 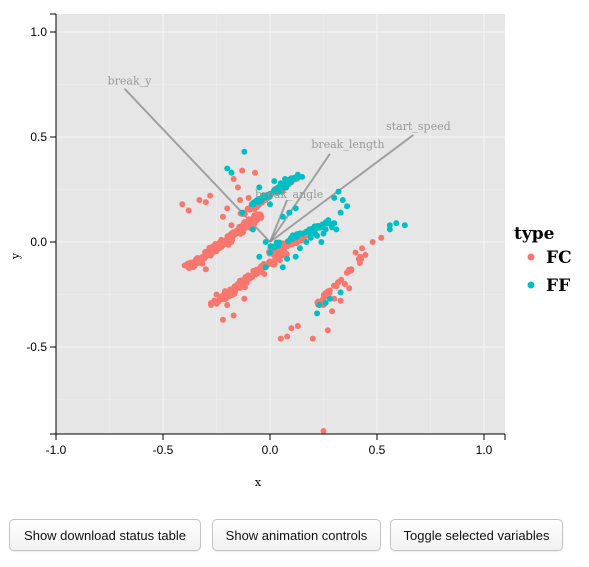 What do you see at coordinates (296, 535) in the screenshot?
I see `show-animation-controls-button: Show animation controls` at bounding box center [296, 535].